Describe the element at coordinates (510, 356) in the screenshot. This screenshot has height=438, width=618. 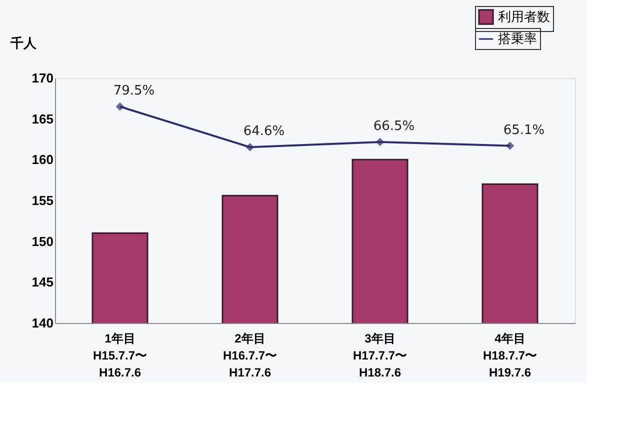
I see `x-tick-label: 4年目 H18.7.7〜 H19.7.6` at that location.